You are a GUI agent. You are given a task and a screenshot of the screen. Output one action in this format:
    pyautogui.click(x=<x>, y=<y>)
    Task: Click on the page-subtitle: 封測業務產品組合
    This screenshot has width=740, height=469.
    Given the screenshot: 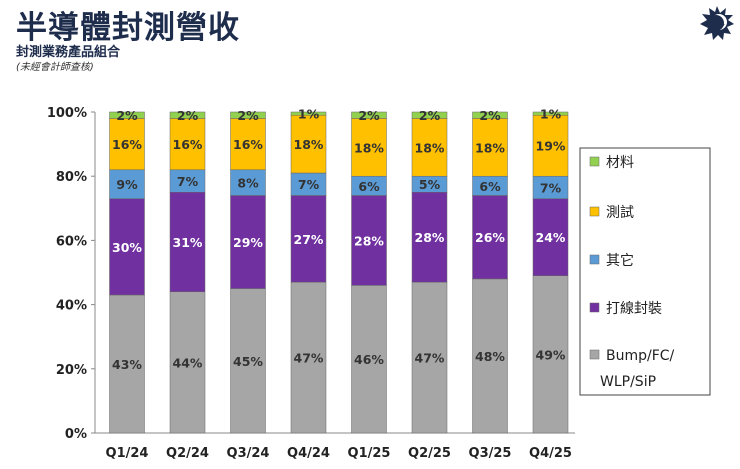 What is the action you would take?
    pyautogui.click(x=68, y=52)
    